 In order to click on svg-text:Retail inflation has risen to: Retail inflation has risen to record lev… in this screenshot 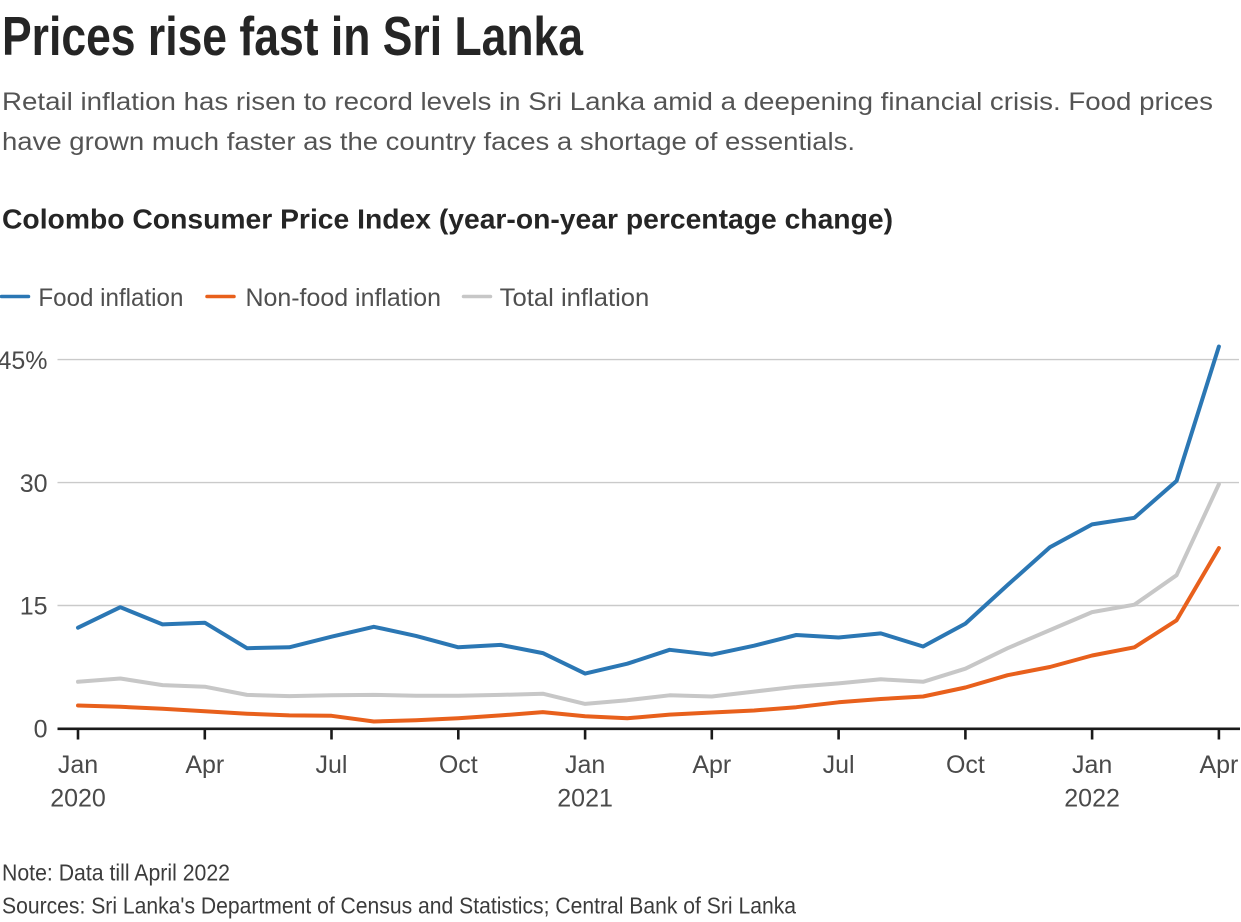, I will do `click(607, 102)`.